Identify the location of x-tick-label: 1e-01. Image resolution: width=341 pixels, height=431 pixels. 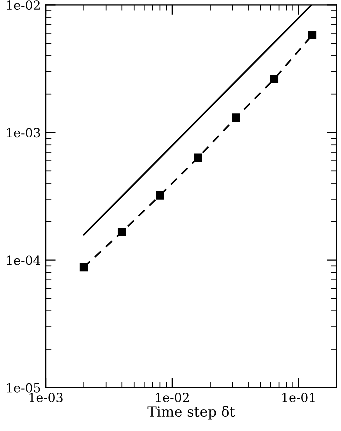
(298, 397).